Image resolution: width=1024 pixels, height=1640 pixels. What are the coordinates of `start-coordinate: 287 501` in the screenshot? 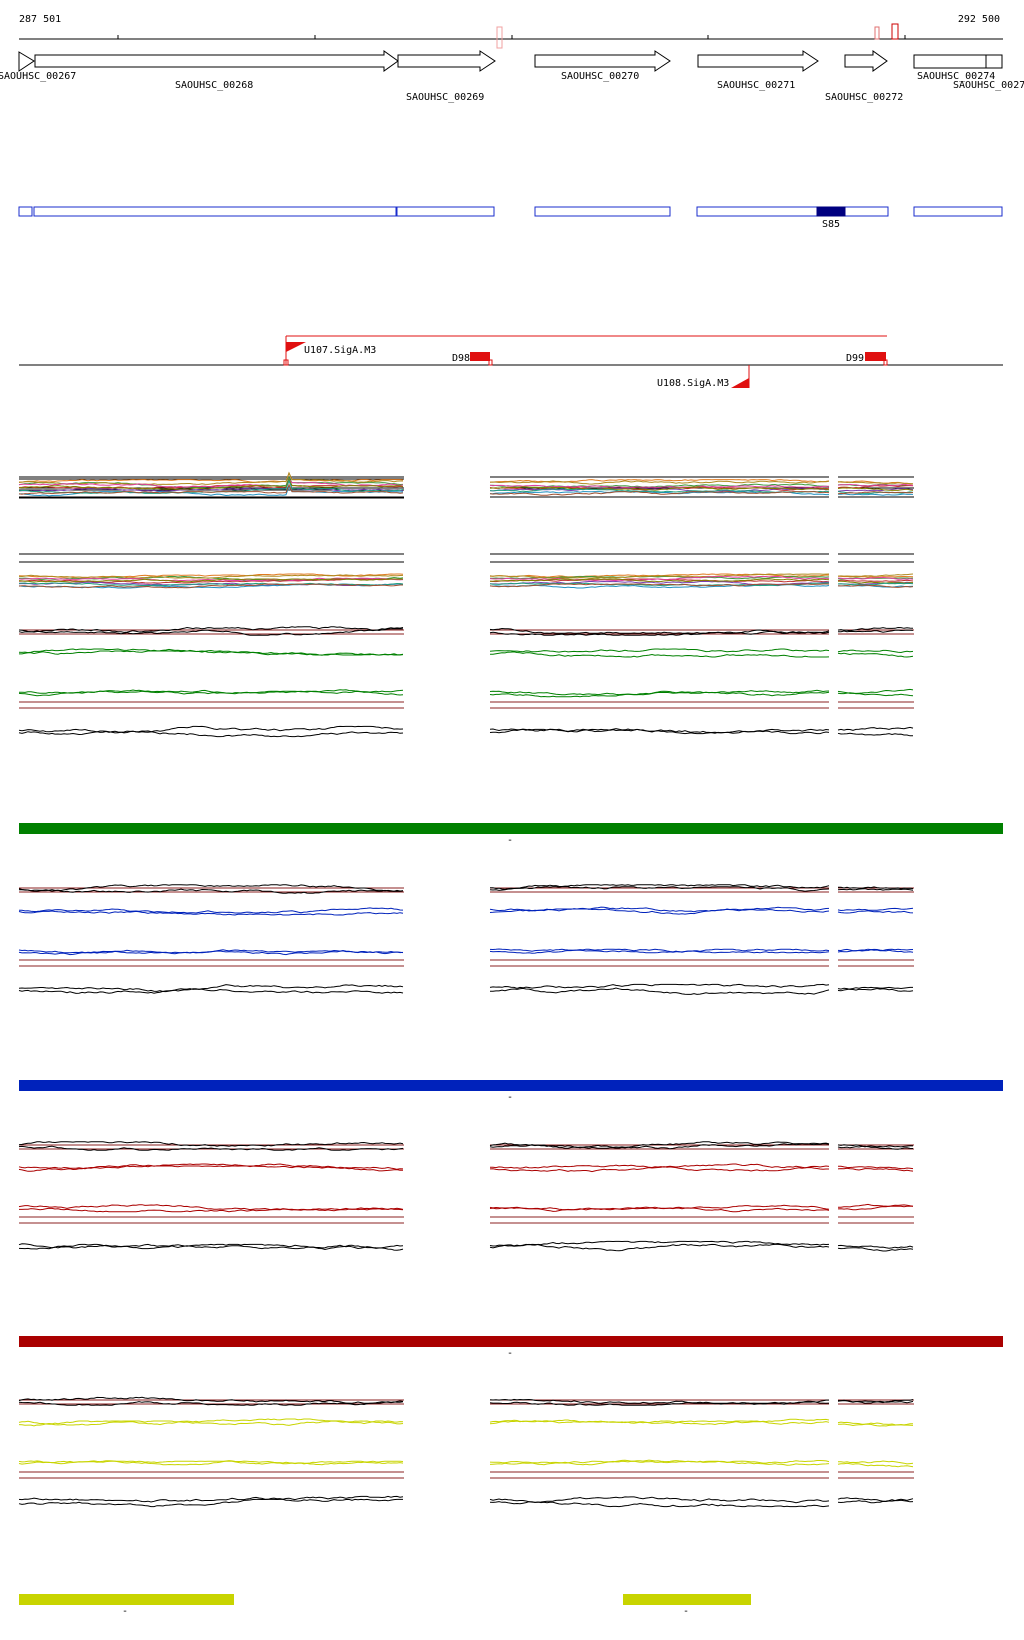 It's located at (40, 19).